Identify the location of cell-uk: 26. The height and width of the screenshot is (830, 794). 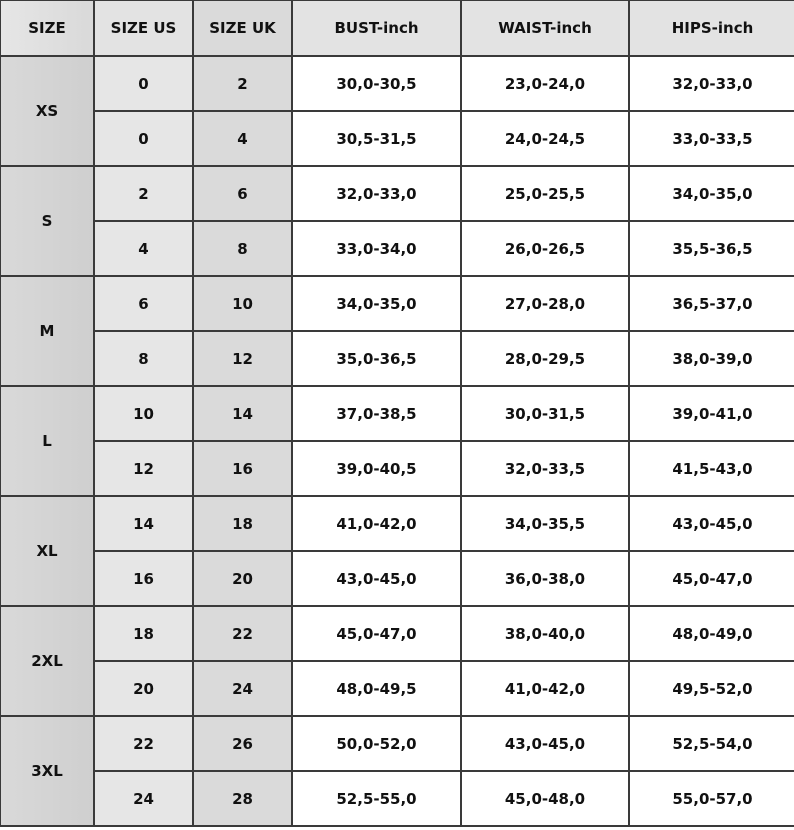
(242, 743).